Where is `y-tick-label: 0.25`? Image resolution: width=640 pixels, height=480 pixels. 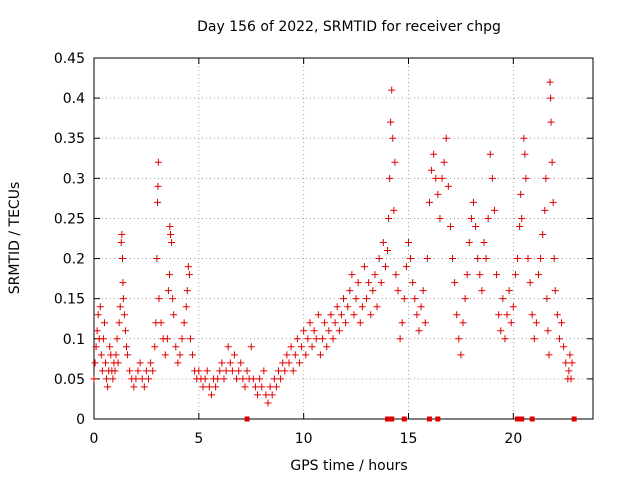 y-tick-label: 0.25 is located at coordinates (69, 219).